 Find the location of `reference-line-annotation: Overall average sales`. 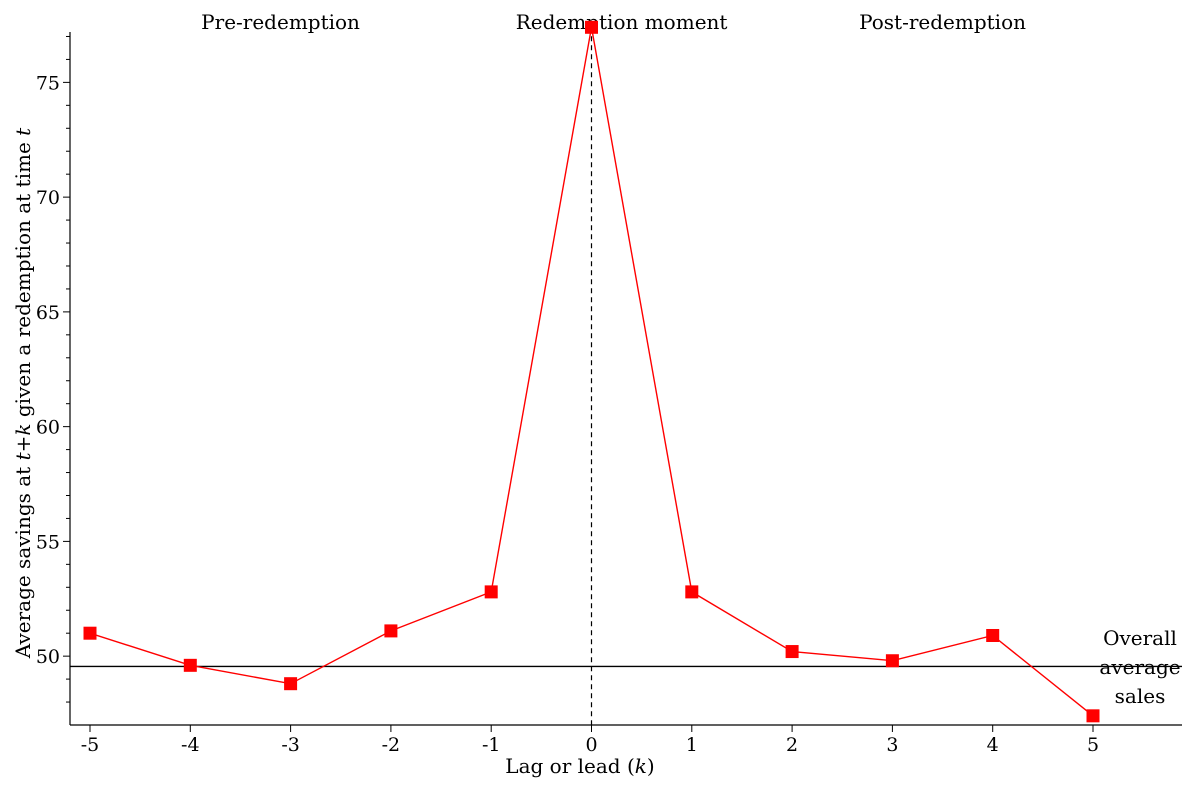

reference-line-annotation: Overall average sales is located at coordinates (1139, 667).